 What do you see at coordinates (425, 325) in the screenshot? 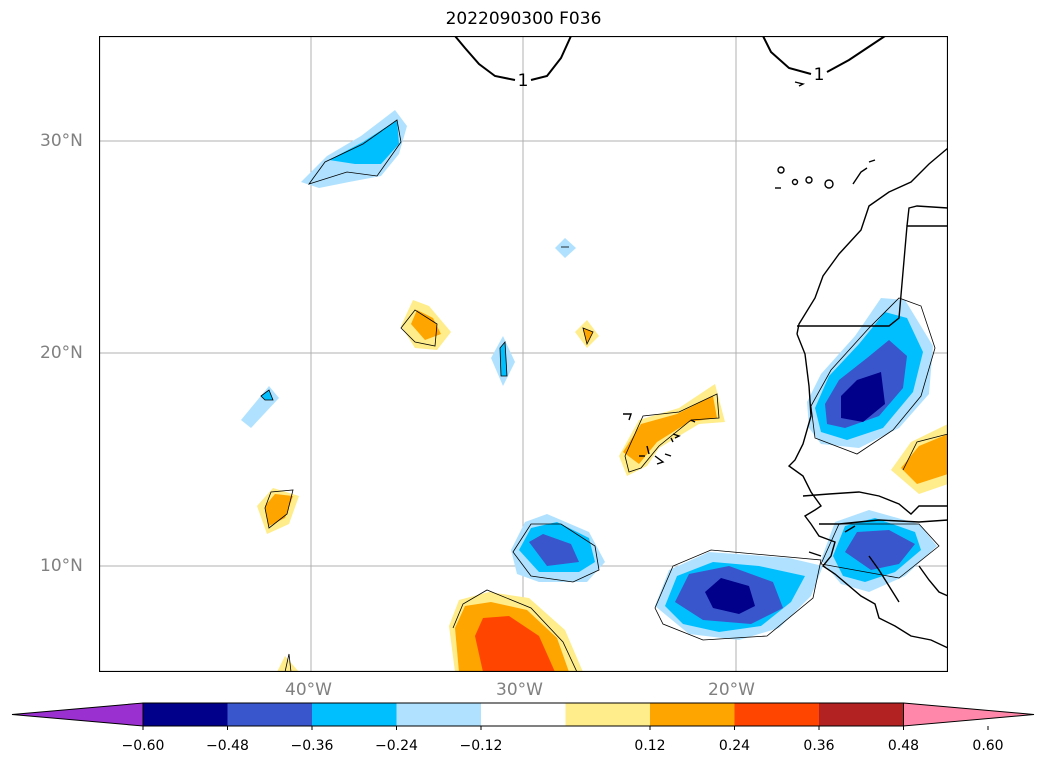
I see `anomaly-blob-orange-west` at bounding box center [425, 325].